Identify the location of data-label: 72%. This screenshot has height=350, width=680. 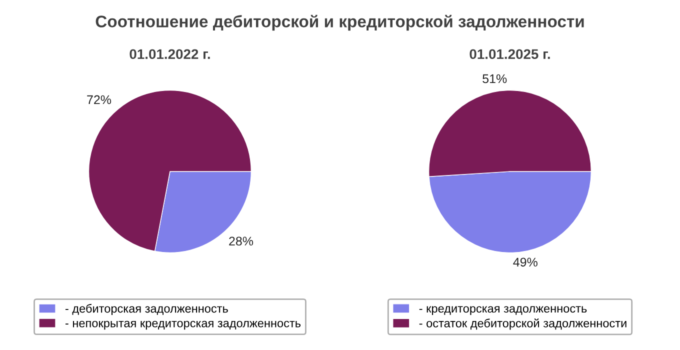
(99, 99).